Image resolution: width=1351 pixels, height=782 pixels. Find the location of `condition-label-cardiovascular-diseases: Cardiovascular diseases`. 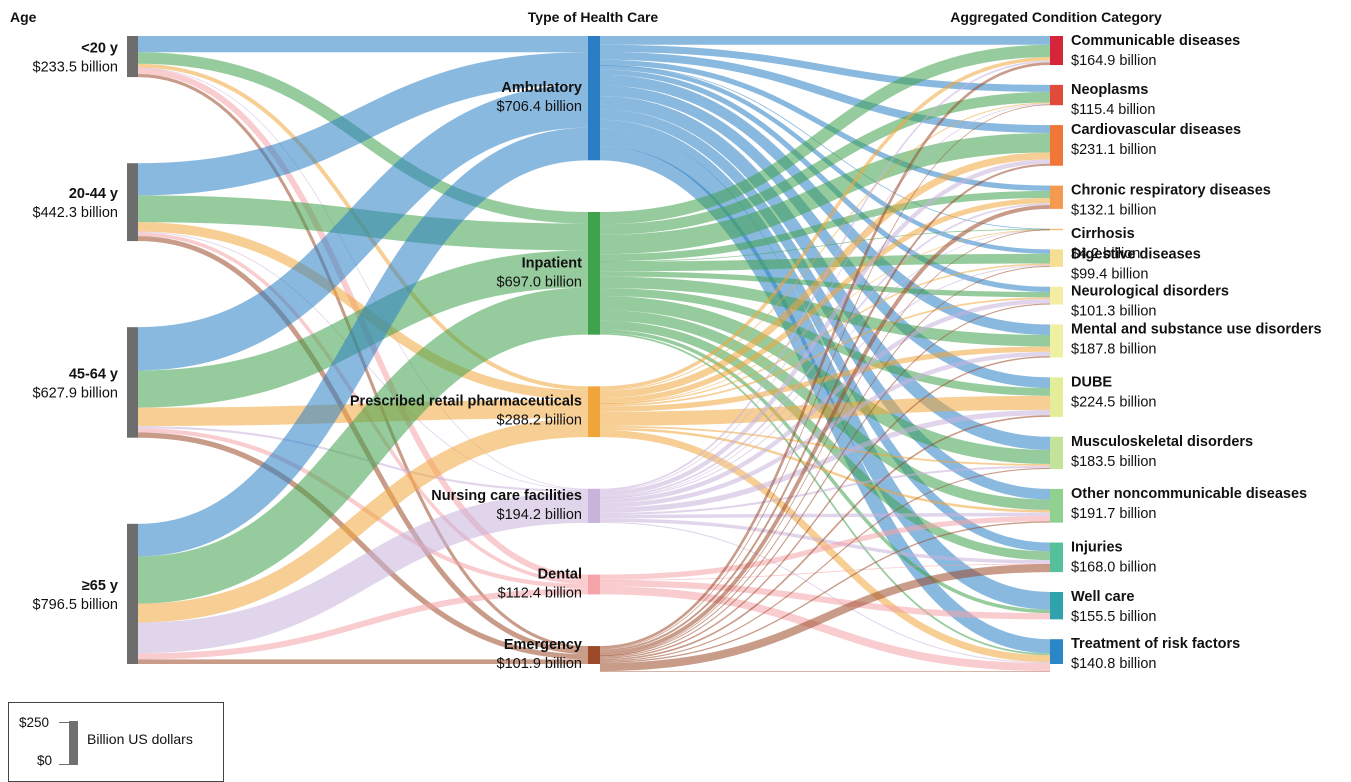

condition-label-cardiovascular-diseases: Cardiovascular diseases is located at coordinates (1156, 130).